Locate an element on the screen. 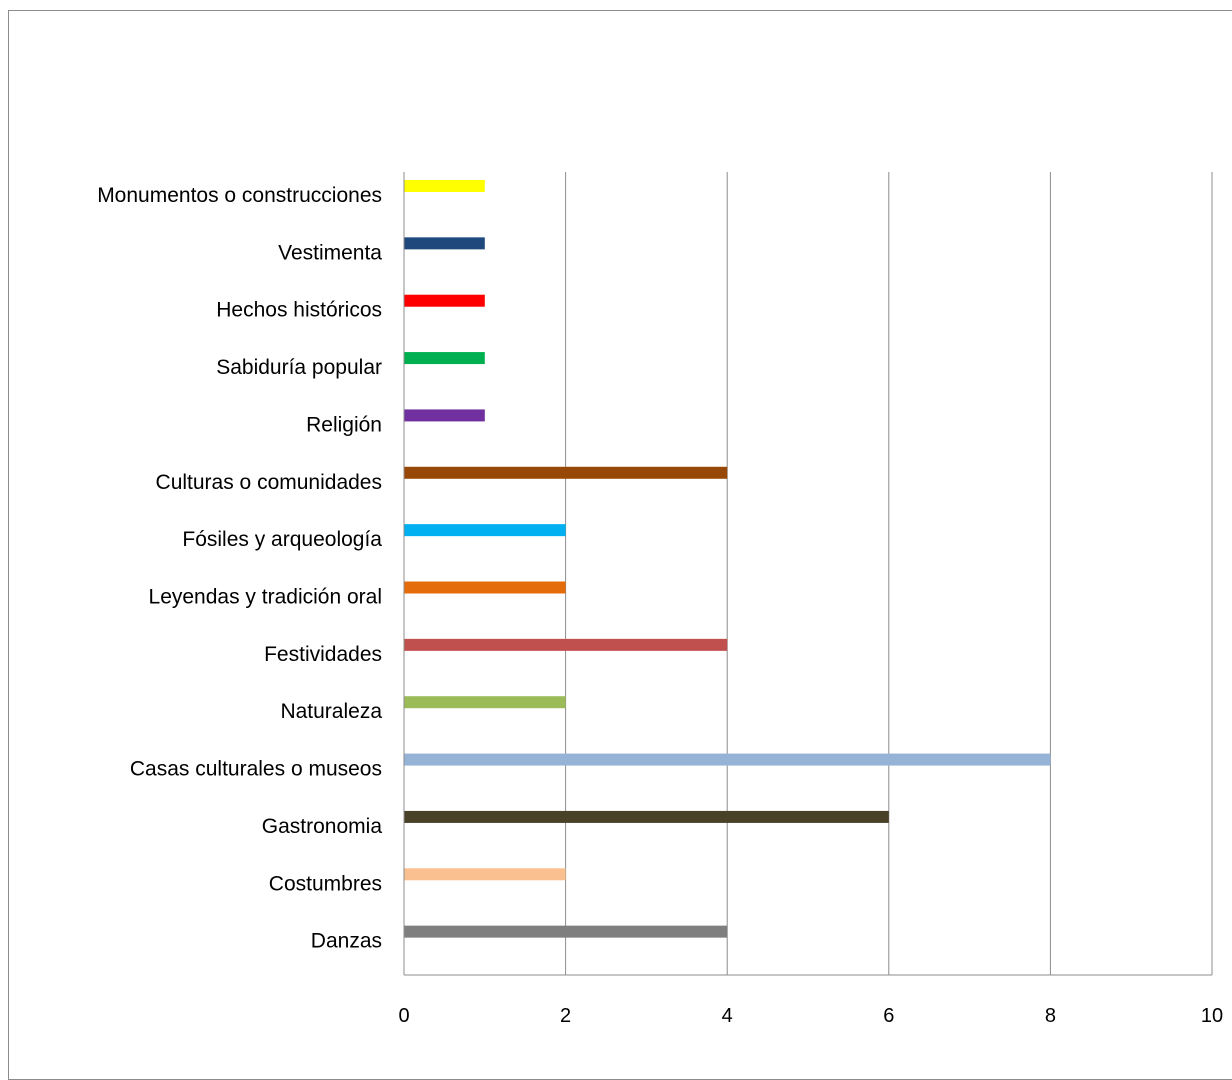  category-label-fosiles-y-arqueologia: Fósiles y arqueología is located at coordinates (282, 539).